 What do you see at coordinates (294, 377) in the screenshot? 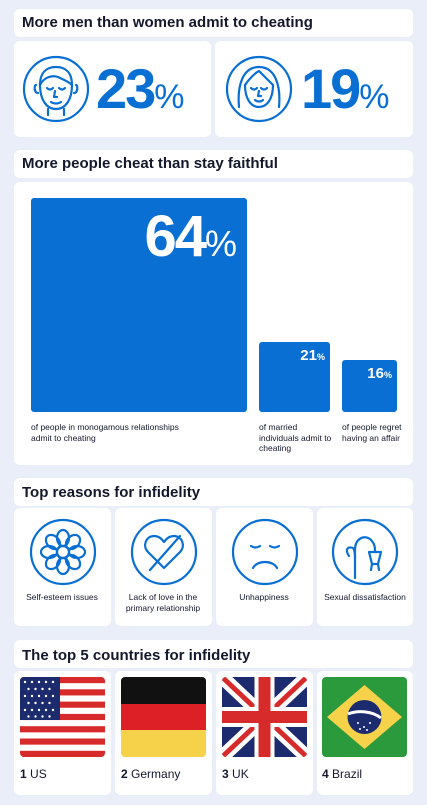
I see `bar-married: 21%` at bounding box center [294, 377].